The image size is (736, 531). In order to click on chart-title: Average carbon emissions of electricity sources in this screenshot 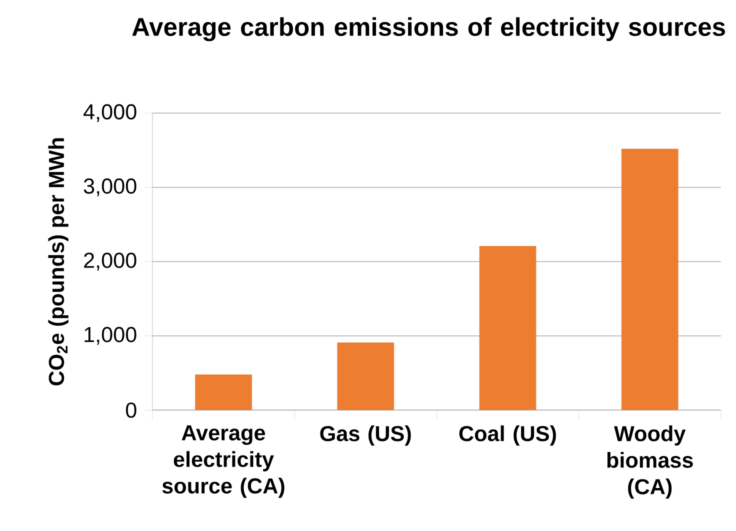, I will do `click(428, 29)`.